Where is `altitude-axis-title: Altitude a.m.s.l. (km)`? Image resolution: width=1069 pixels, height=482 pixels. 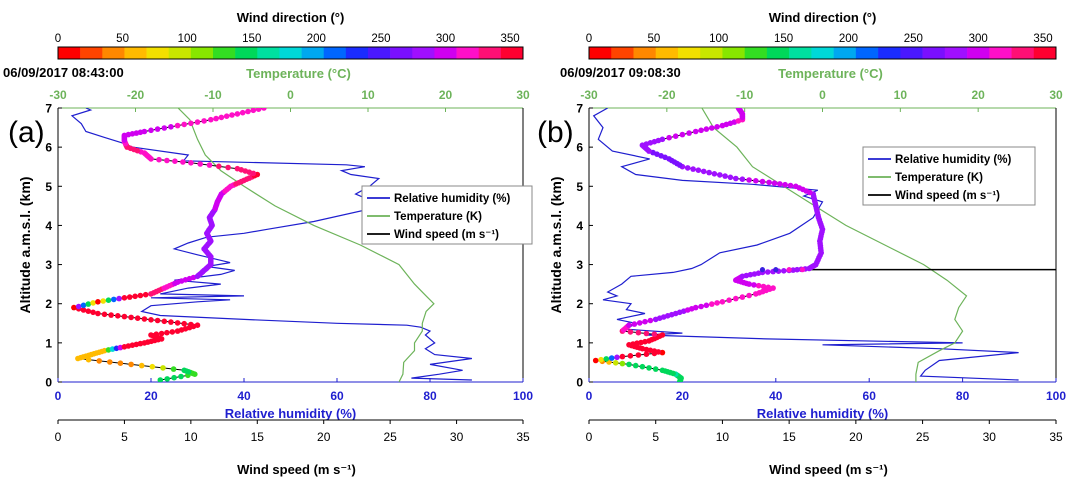
altitude-axis-title: Altitude a.m.s.l. (km) is located at coordinates (25, 245).